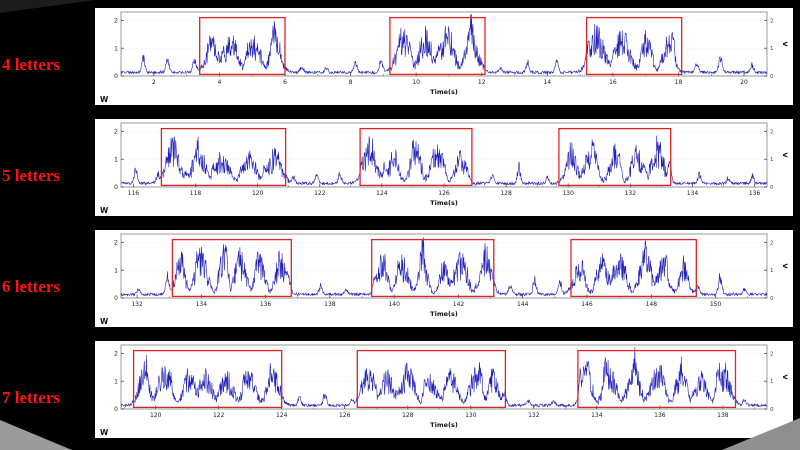 This screenshot has width=800, height=450. Describe the element at coordinates (154, 82) in the screenshot. I see `x-tick-label: 2` at that location.